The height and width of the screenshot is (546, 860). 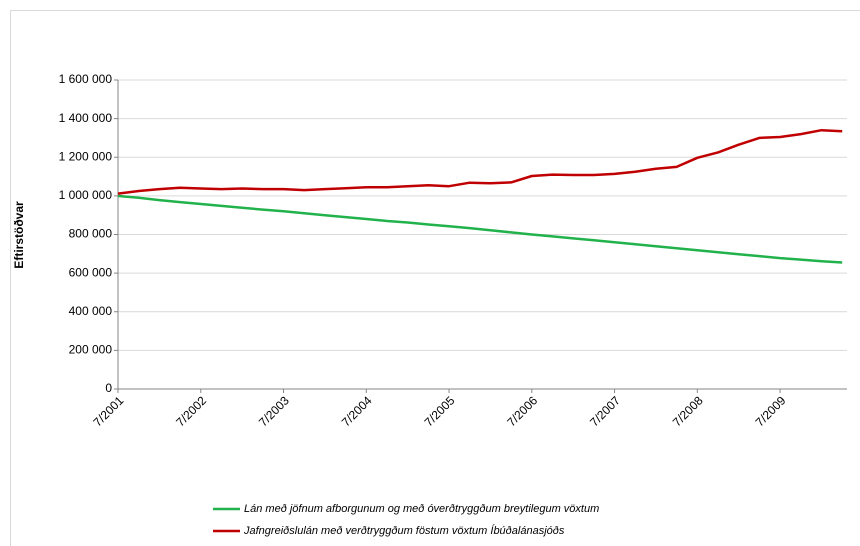 What do you see at coordinates (191, 411) in the screenshot?
I see `x-tick-label: 7/2002` at bounding box center [191, 411].